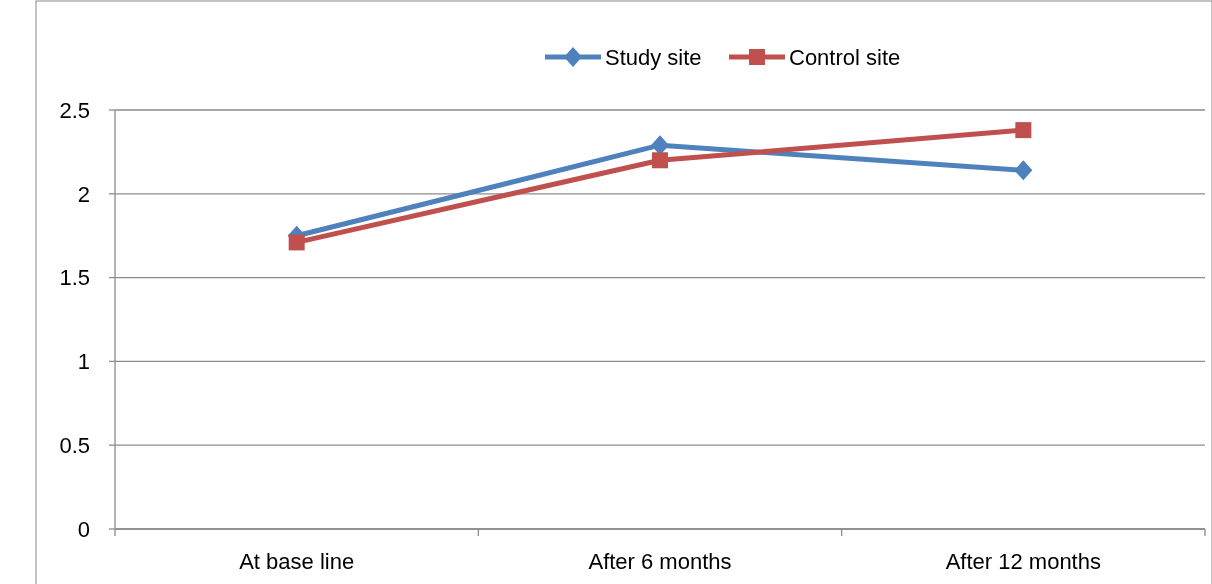  Describe the element at coordinates (74, 110) in the screenshot. I see `y-tick-label: 2.5` at that location.